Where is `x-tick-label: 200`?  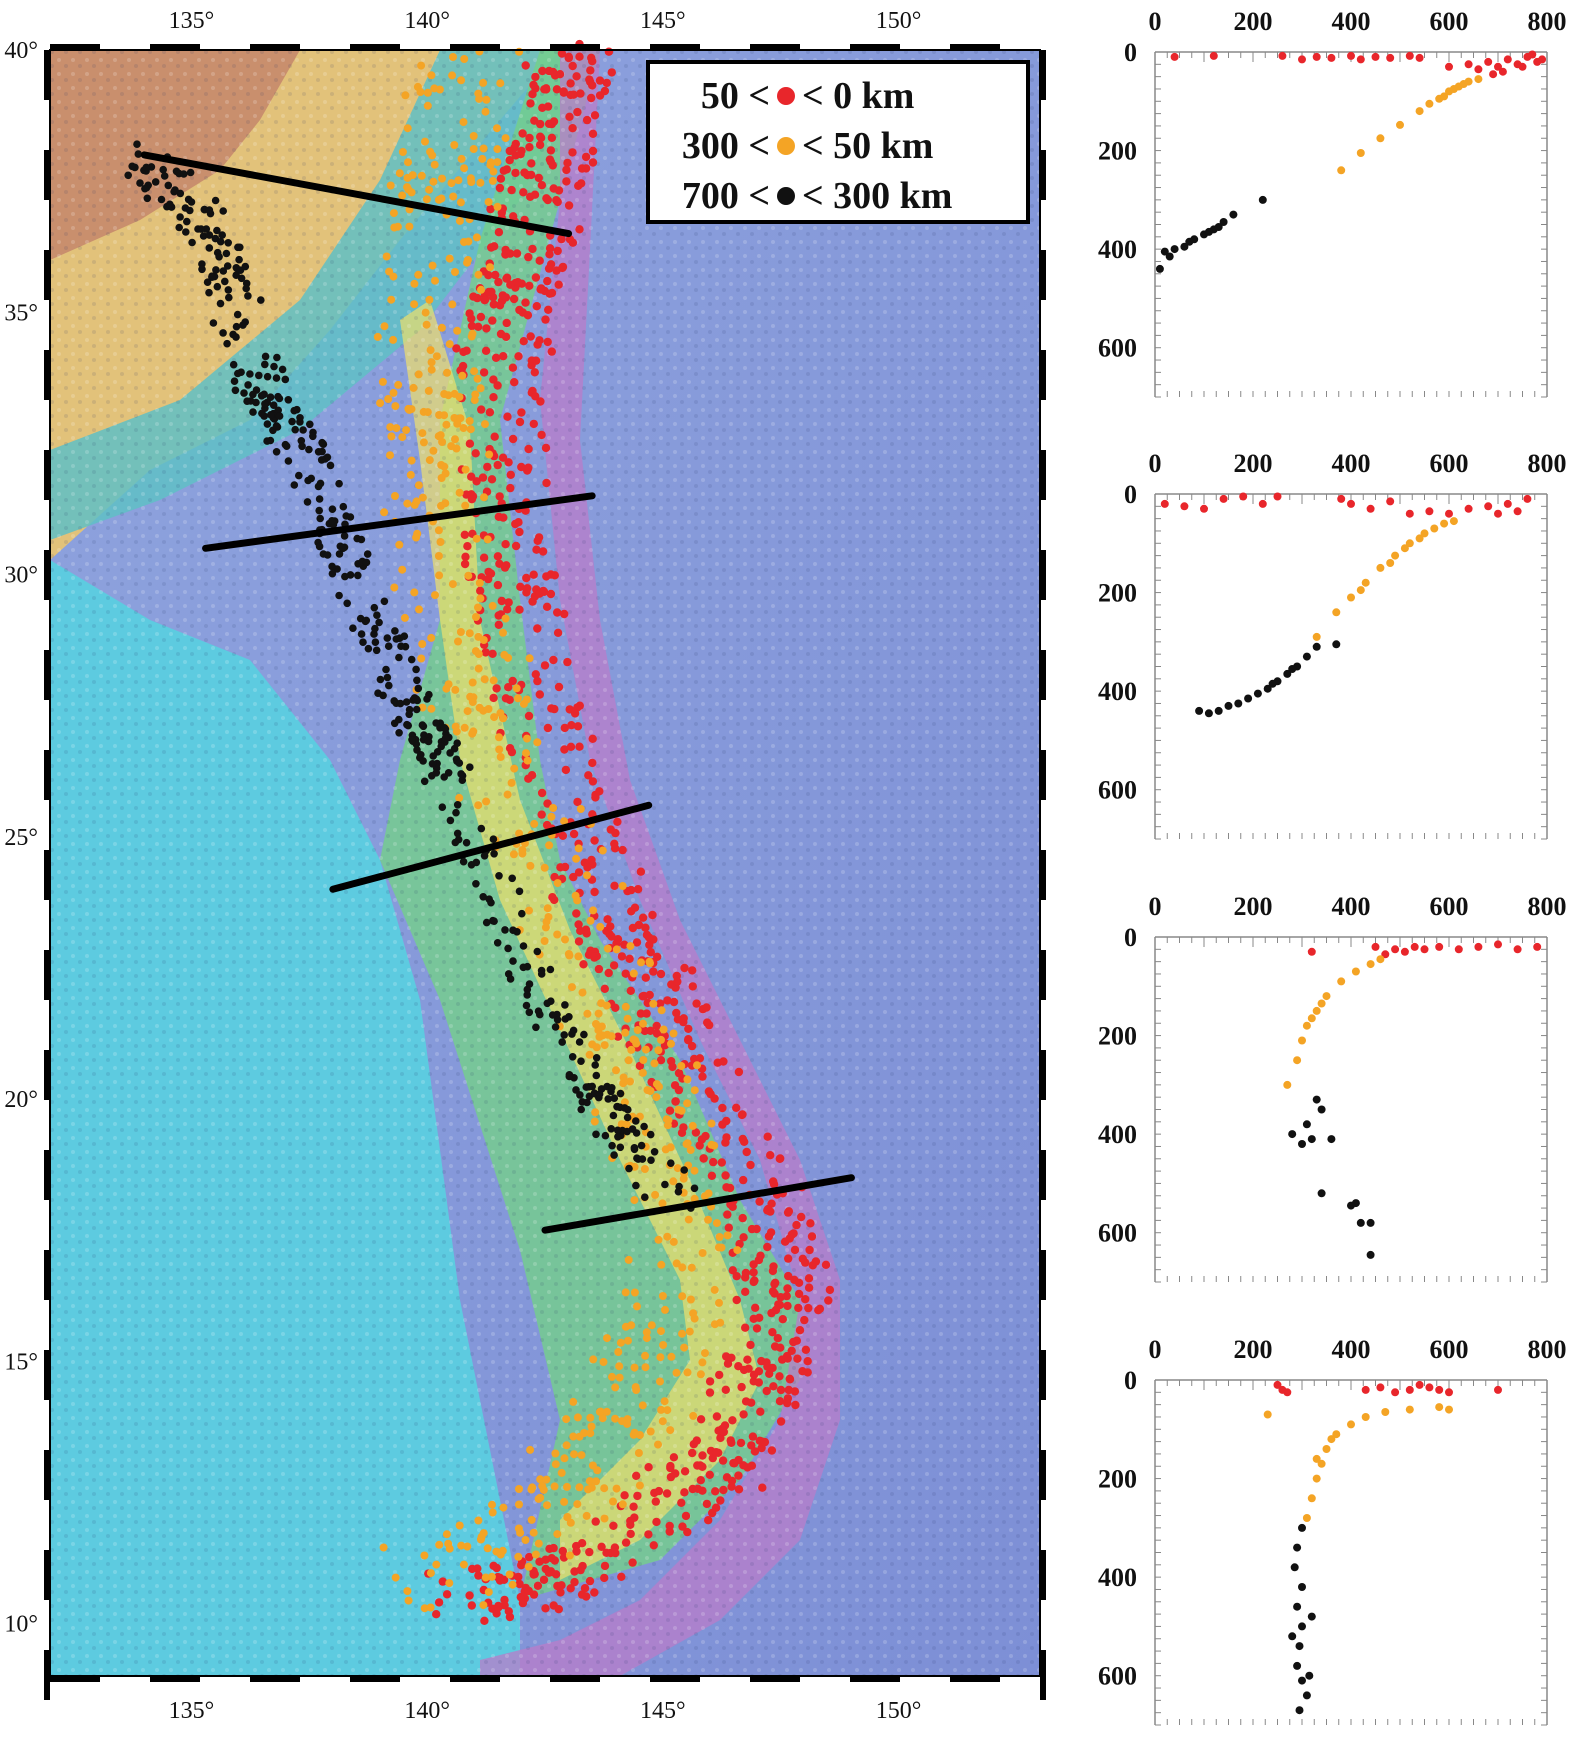 x-tick-label: 200 is located at coordinates (1253, 906).